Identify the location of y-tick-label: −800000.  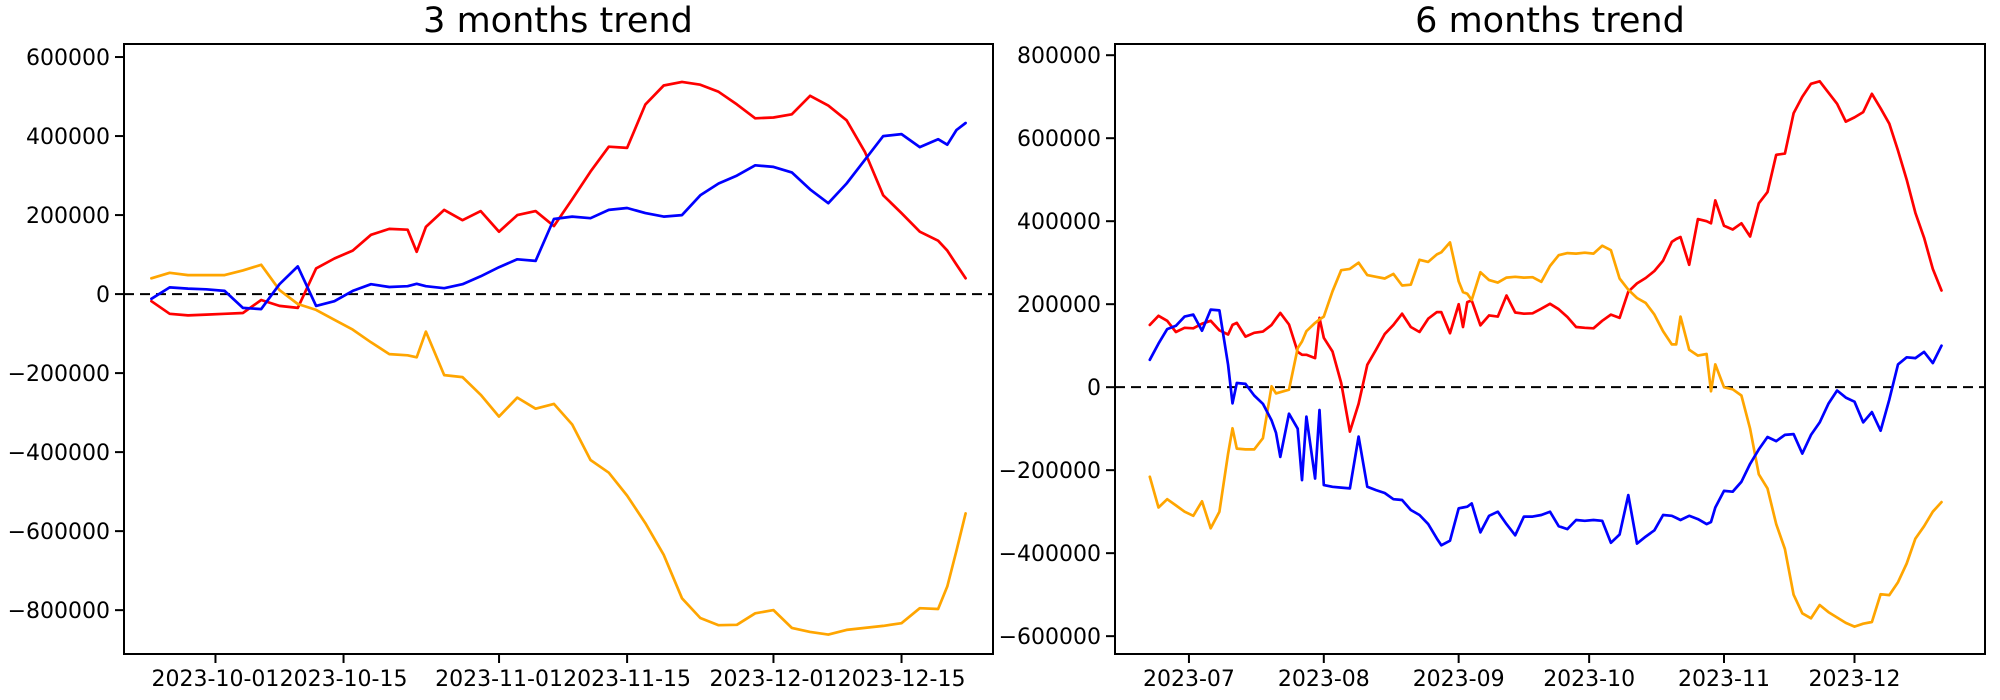
(59, 611).